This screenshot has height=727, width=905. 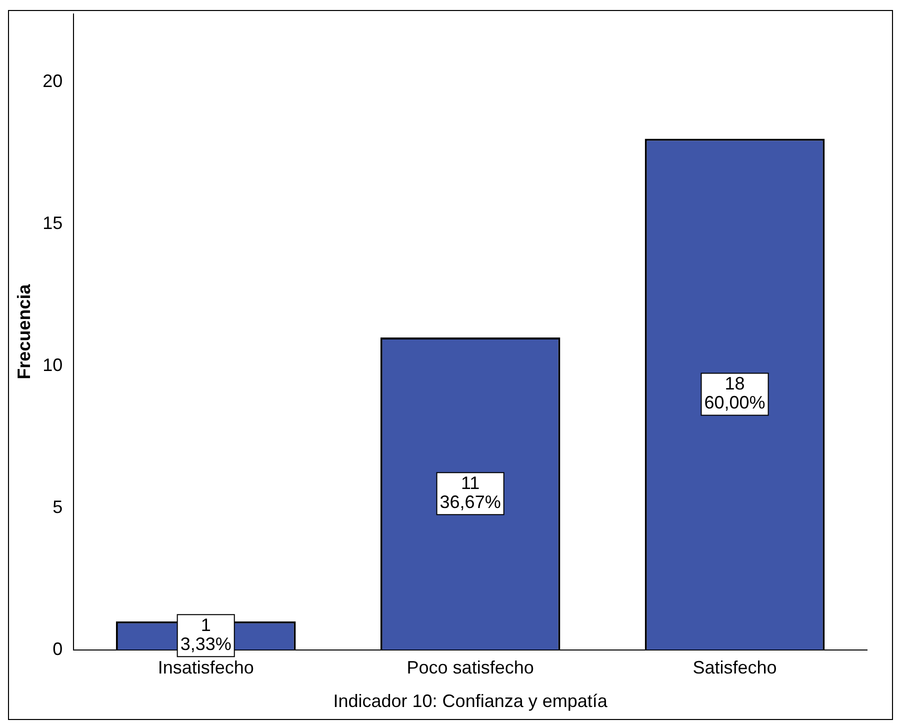 What do you see at coordinates (52, 80) in the screenshot?
I see `y-tick-label: 20` at bounding box center [52, 80].